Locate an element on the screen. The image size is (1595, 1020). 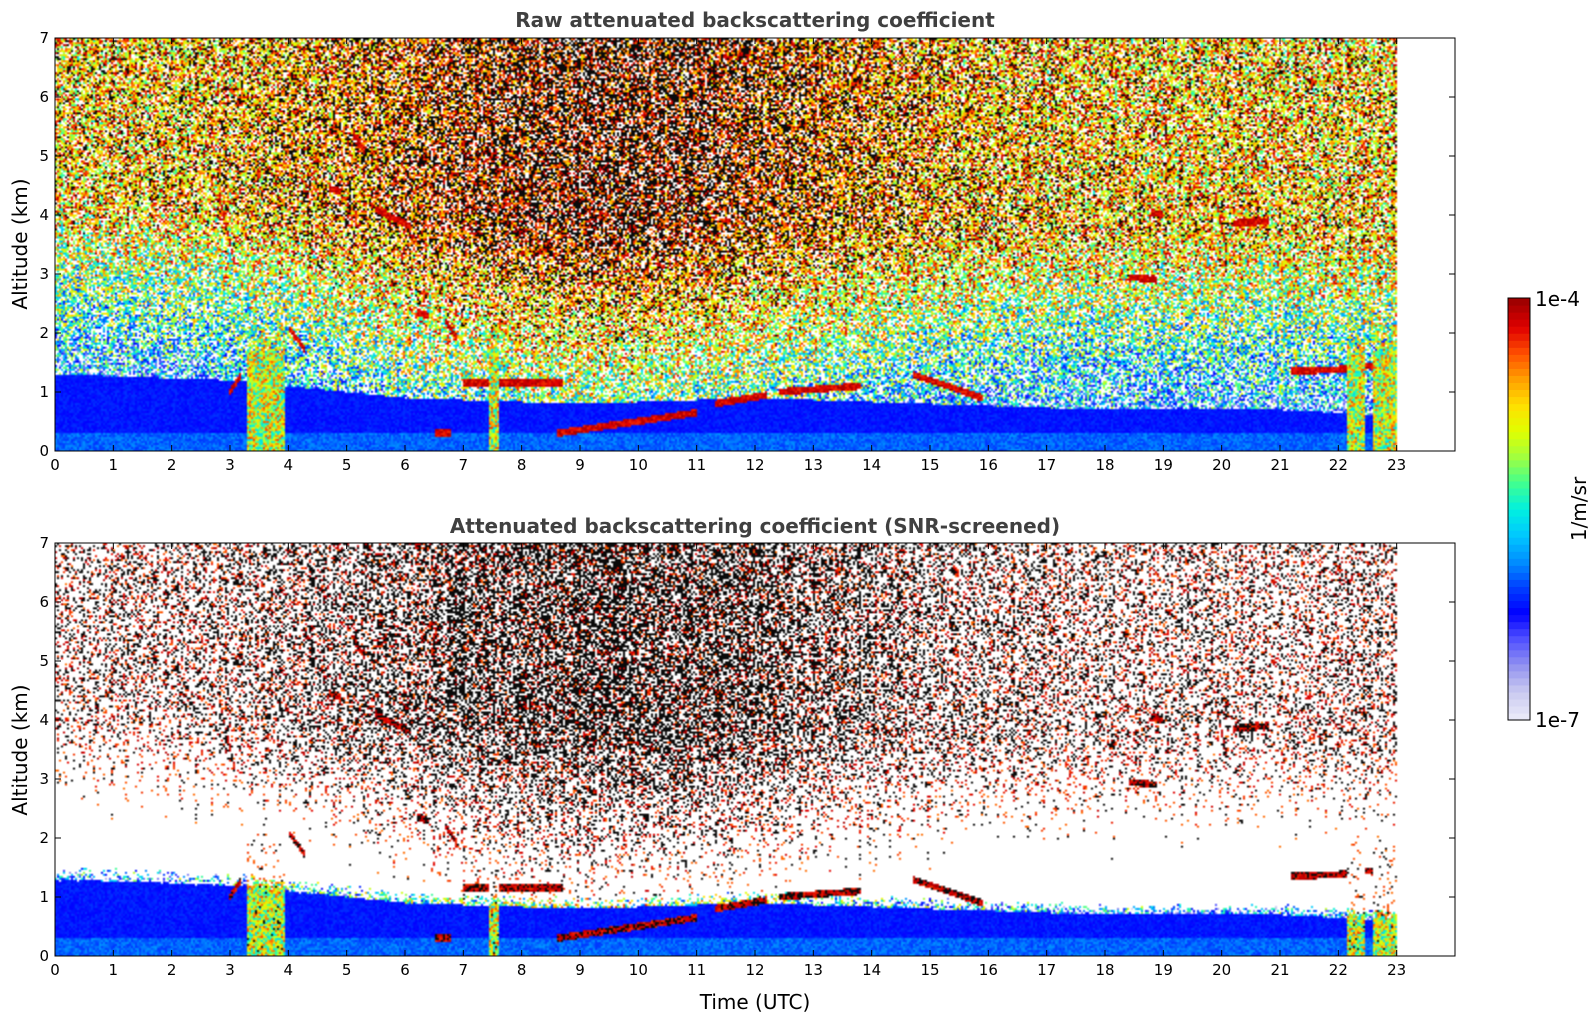
y-tick-label: 0 is located at coordinates (44, 451).